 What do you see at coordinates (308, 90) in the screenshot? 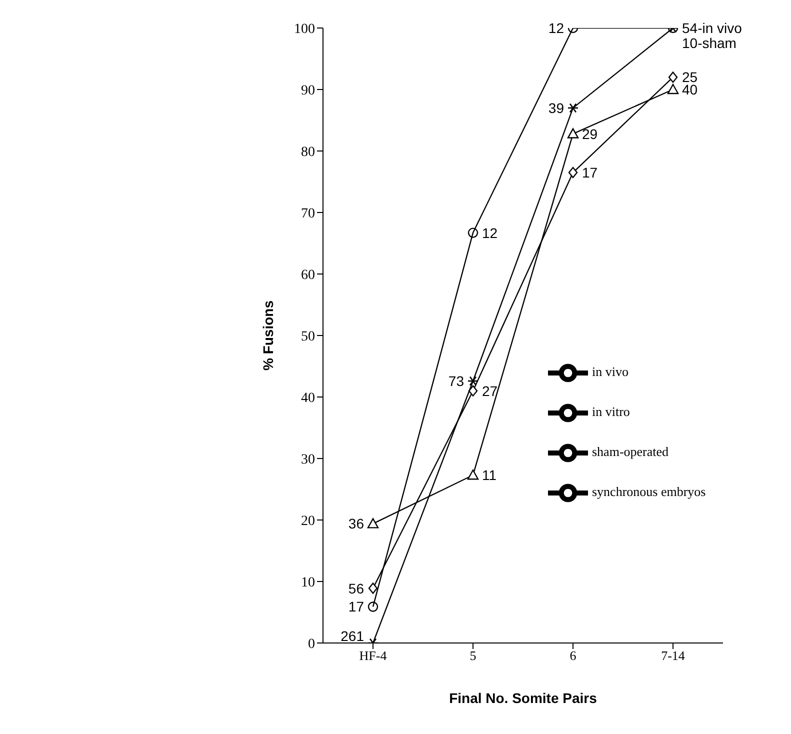
I see `y-tick-label: 90` at bounding box center [308, 90].